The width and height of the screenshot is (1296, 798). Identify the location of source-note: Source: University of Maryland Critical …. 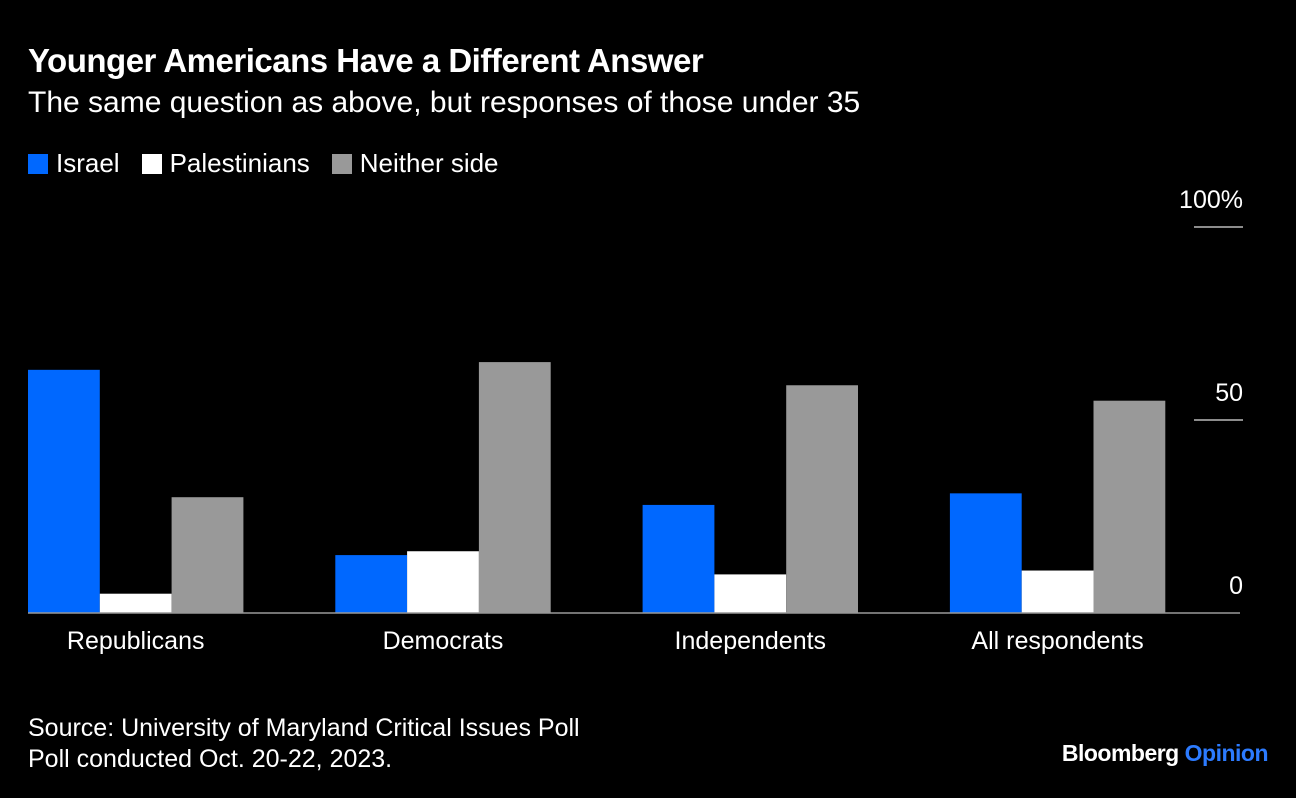
(304, 728).